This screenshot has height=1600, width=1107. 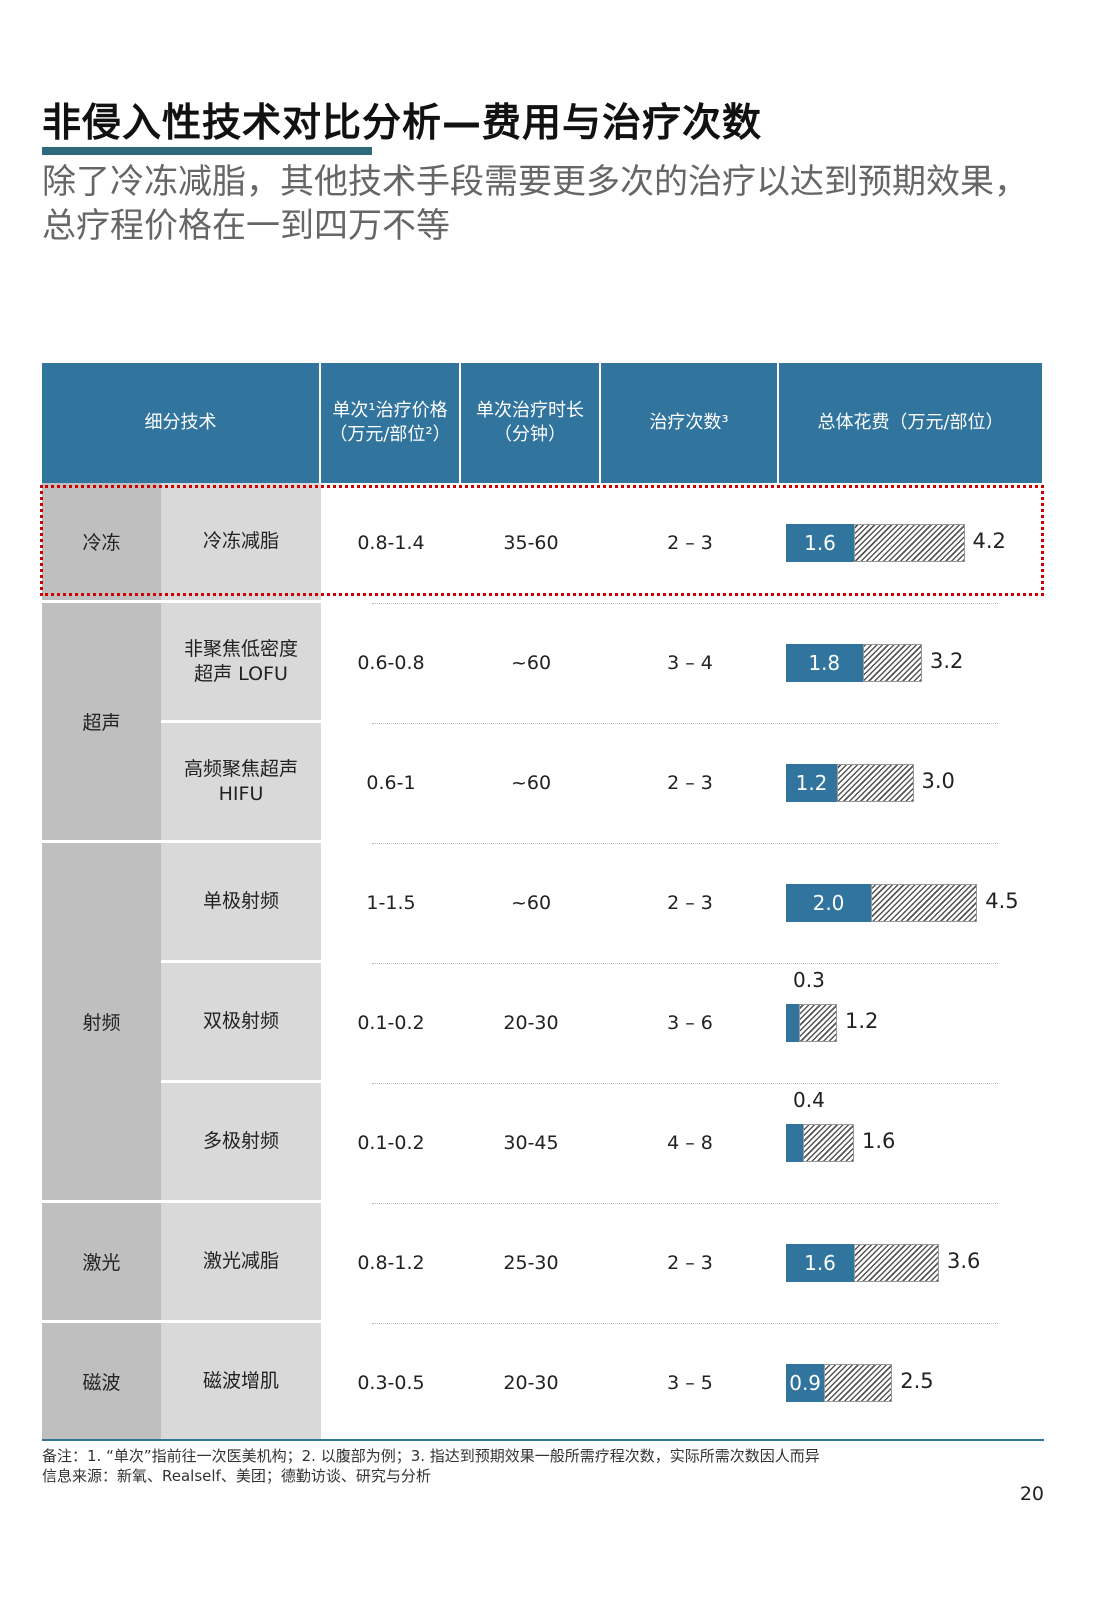 What do you see at coordinates (241, 543) in the screenshot?
I see `technology-cell: 冷冻减脂` at bounding box center [241, 543].